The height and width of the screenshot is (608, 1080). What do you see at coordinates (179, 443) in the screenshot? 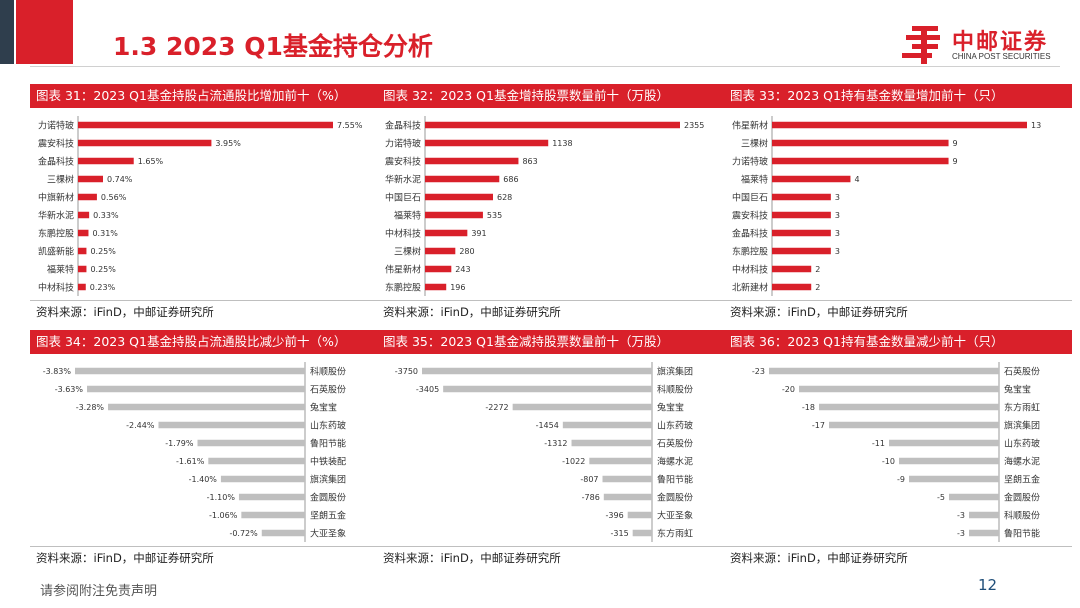
I see `data-label: -1.79%` at bounding box center [179, 443].